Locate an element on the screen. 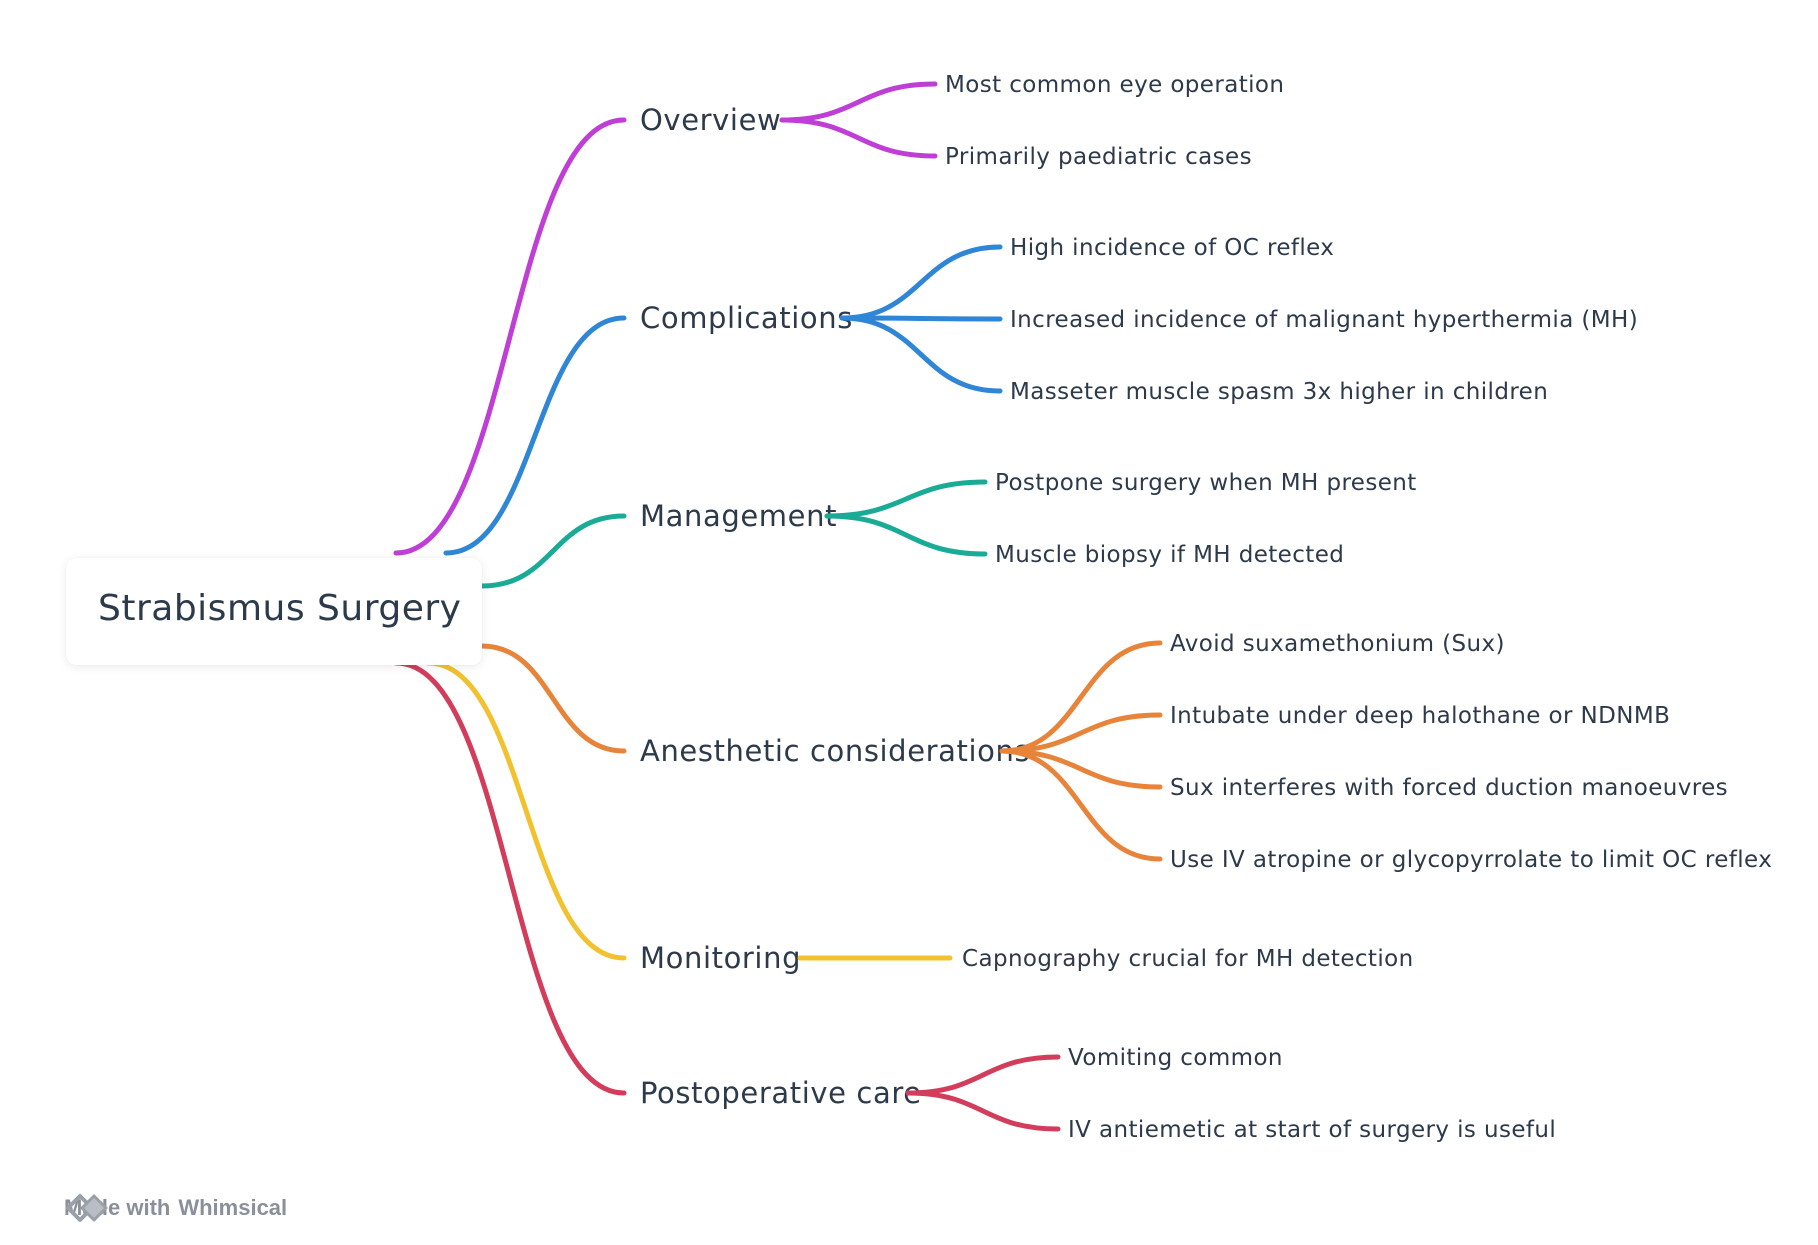 The width and height of the screenshot is (1818, 1245). branch-label-complications: Complications is located at coordinates (746, 318).